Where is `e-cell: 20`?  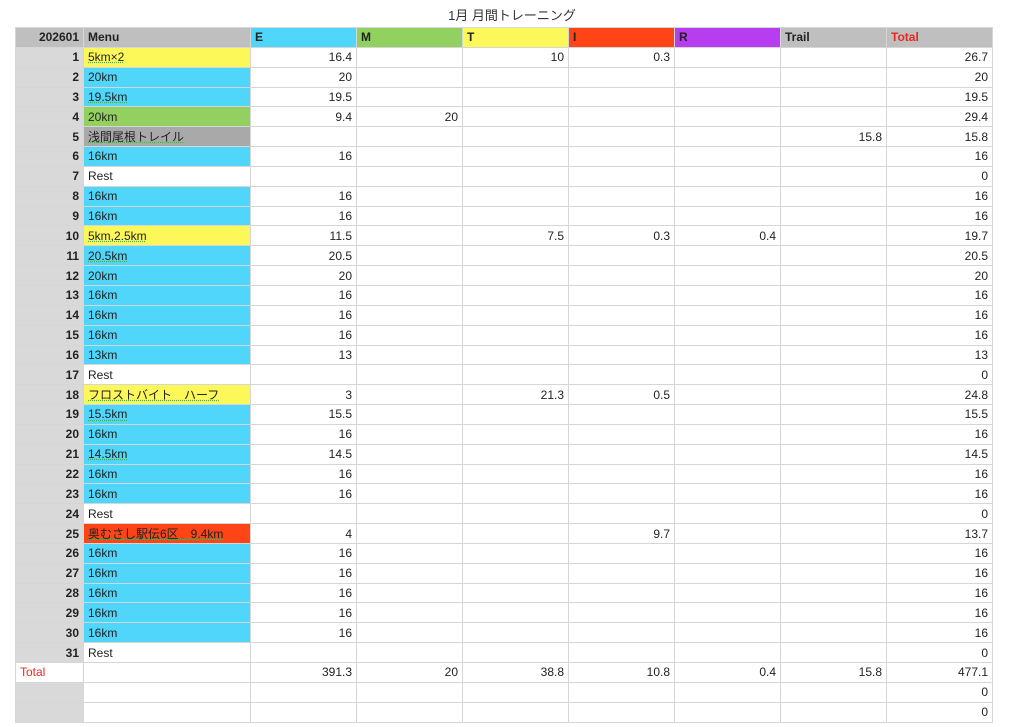
e-cell: 20 is located at coordinates (303, 77).